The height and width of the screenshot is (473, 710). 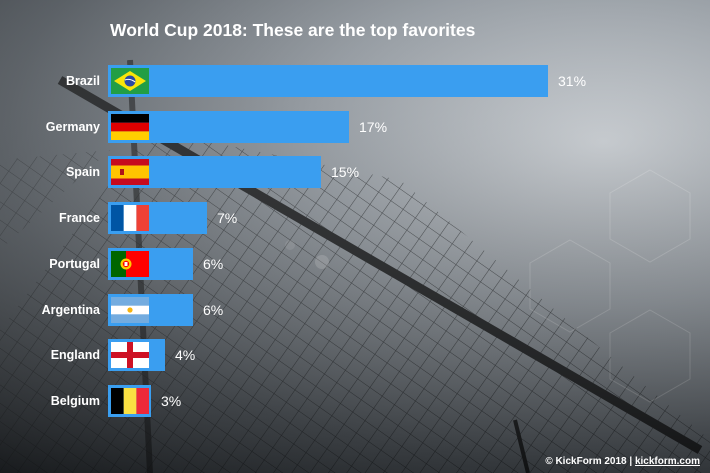 I want to click on portugal-flag-icon, so click(x=130, y=263).